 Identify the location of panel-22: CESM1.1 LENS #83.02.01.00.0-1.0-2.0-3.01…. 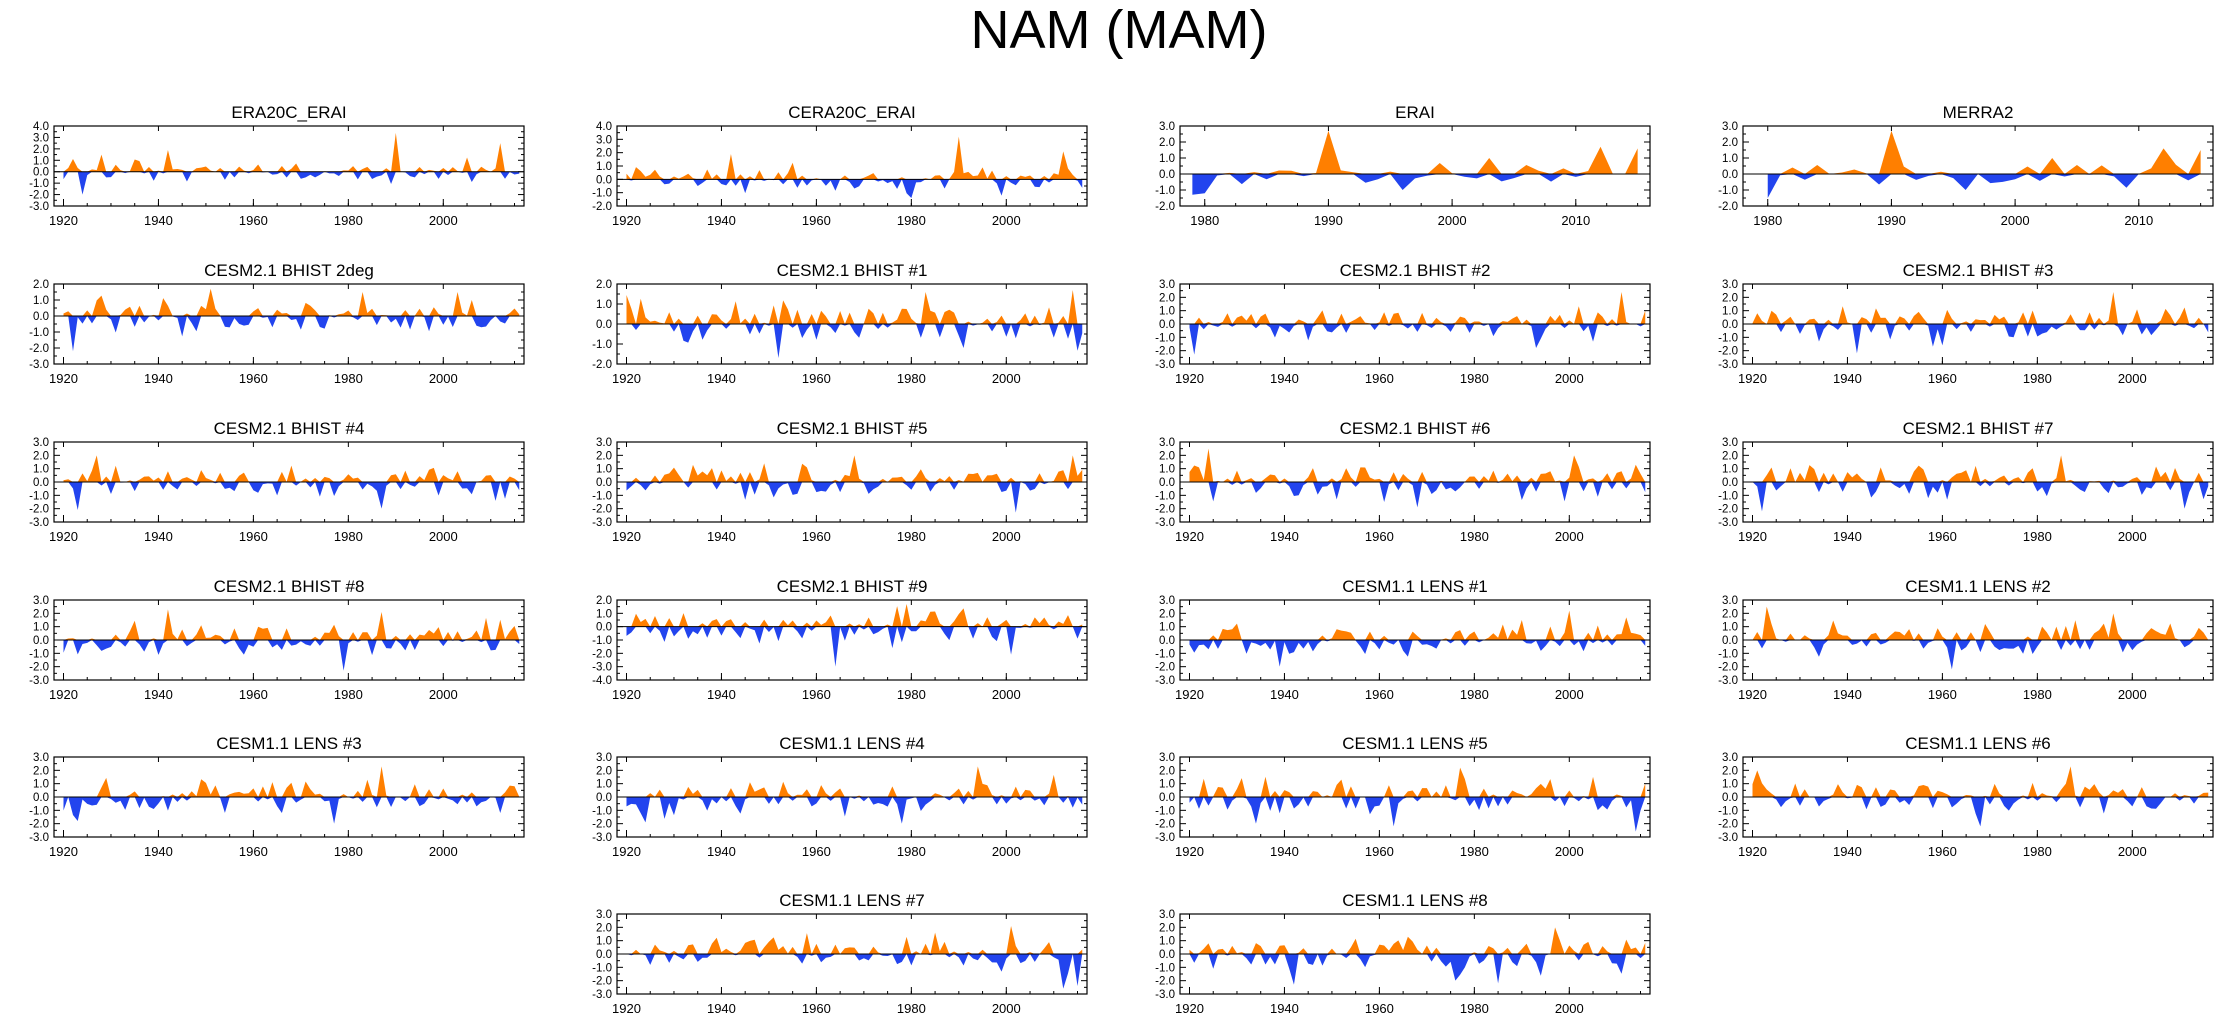
(1403, 953).